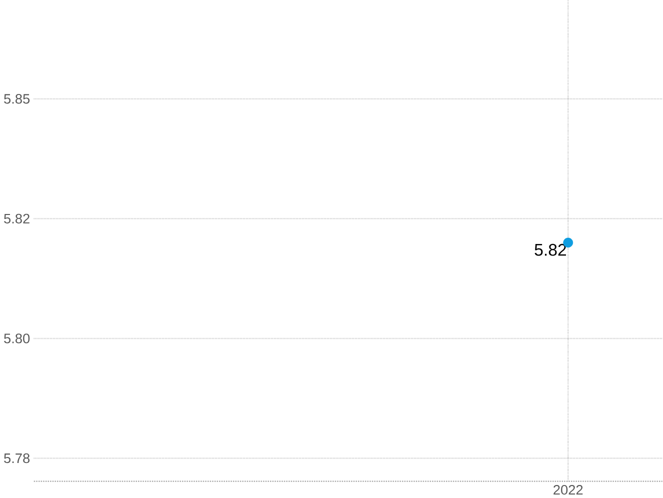 The height and width of the screenshot is (498, 663). Describe the element at coordinates (17, 99) in the screenshot. I see `y-tick-label: 5.85` at that location.